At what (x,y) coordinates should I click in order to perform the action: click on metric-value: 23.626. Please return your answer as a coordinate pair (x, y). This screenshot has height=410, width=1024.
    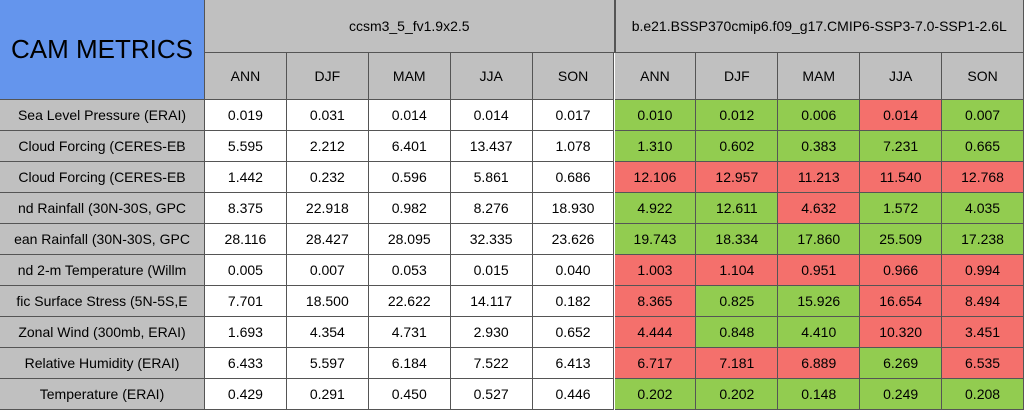
    Looking at the image, I should click on (573, 239).